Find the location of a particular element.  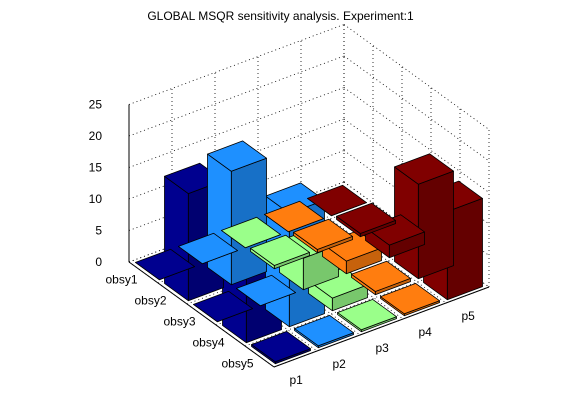

bar-obsy5-p1 is located at coordinates (281, 347).